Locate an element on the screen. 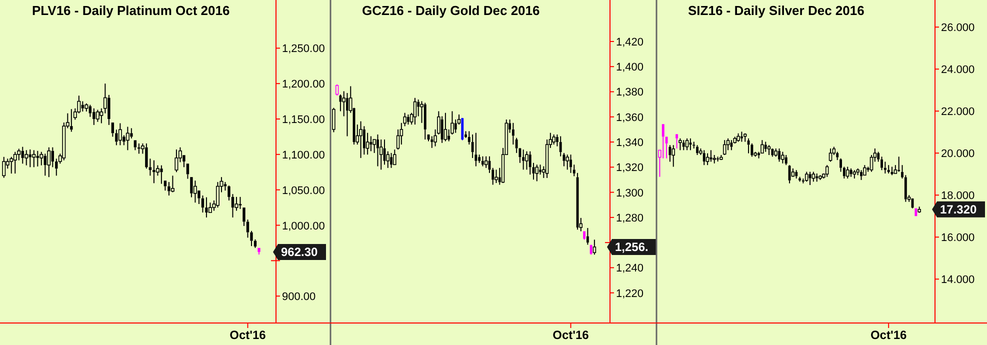 The image size is (987, 345). y-tick-label: 24.000 is located at coordinates (958, 70).